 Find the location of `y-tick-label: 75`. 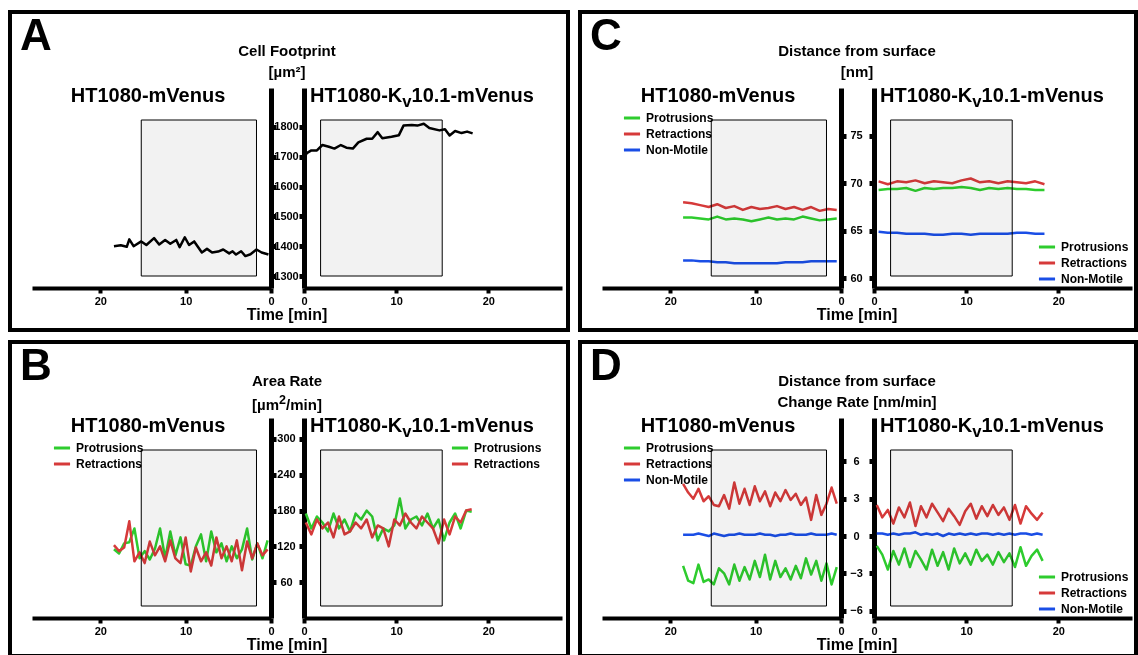

y-tick-label: 75 is located at coordinates (856, 135).